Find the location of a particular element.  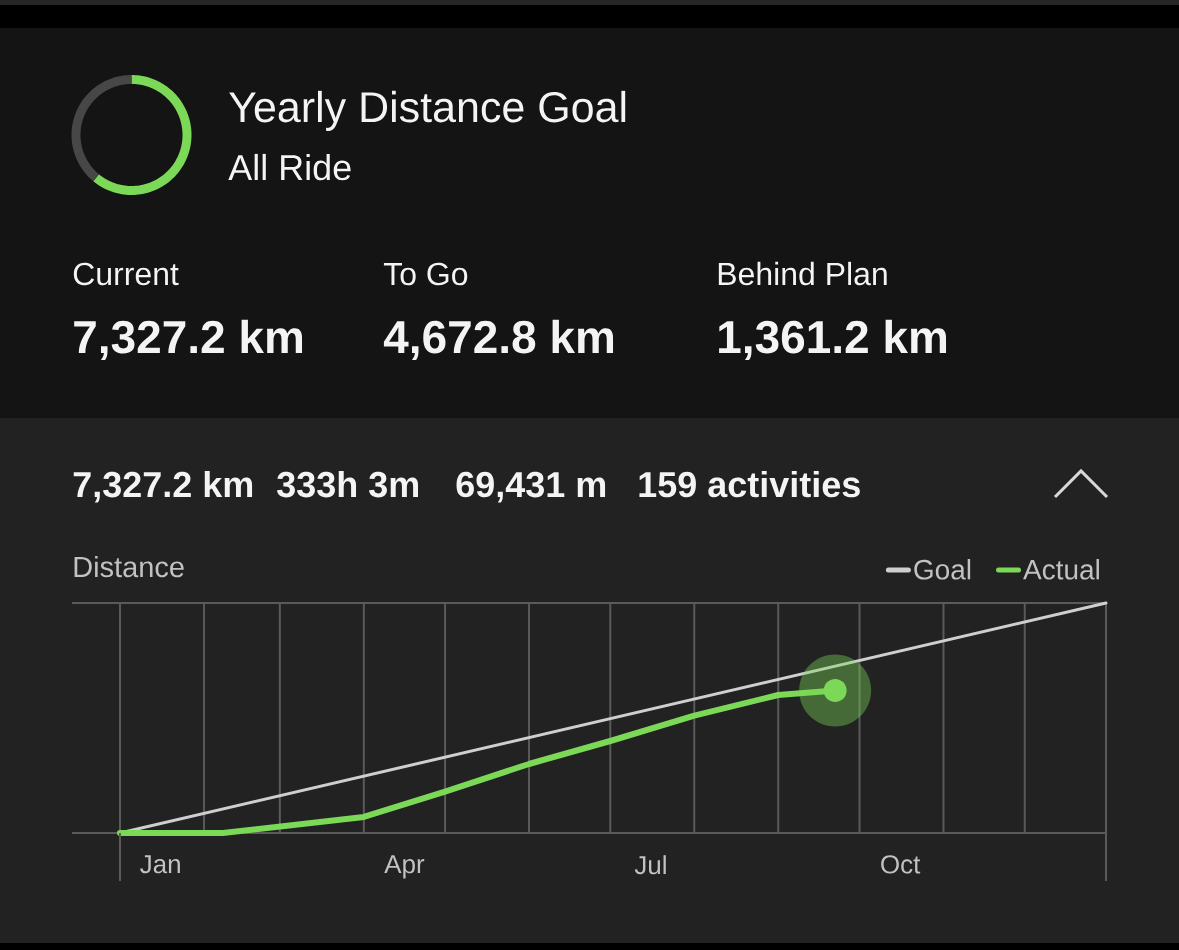

text: Behind Plan is located at coordinates (802, 273).